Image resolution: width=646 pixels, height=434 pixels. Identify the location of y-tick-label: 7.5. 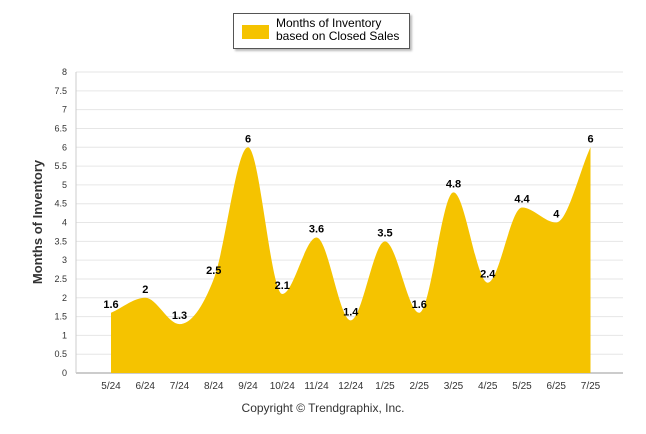
(60, 91).